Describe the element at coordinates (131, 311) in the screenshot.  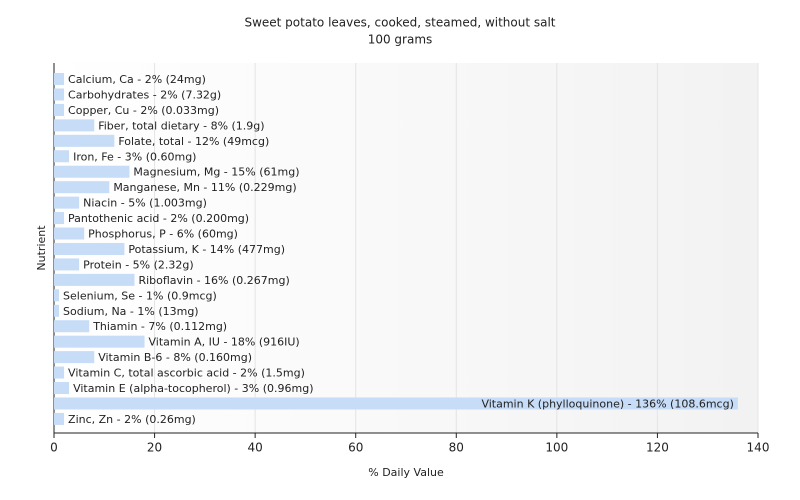
I see `bar-label: Sodium, Na - 1% (13mg)` at that location.